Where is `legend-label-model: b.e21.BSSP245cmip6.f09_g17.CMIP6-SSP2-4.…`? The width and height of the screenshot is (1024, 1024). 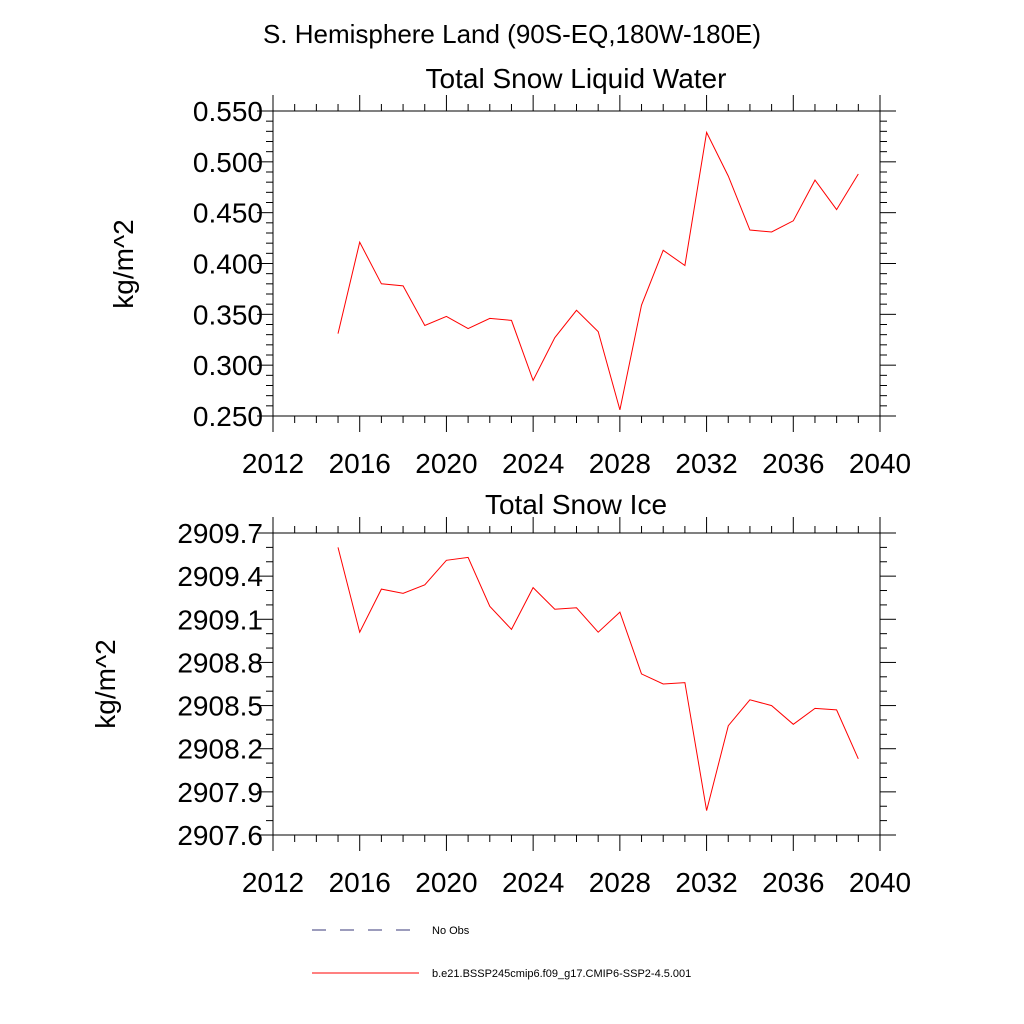
legend-label-model: b.e21.BSSP245cmip6.f09_g17.CMIP6-SSP2-4.… is located at coordinates (561, 974).